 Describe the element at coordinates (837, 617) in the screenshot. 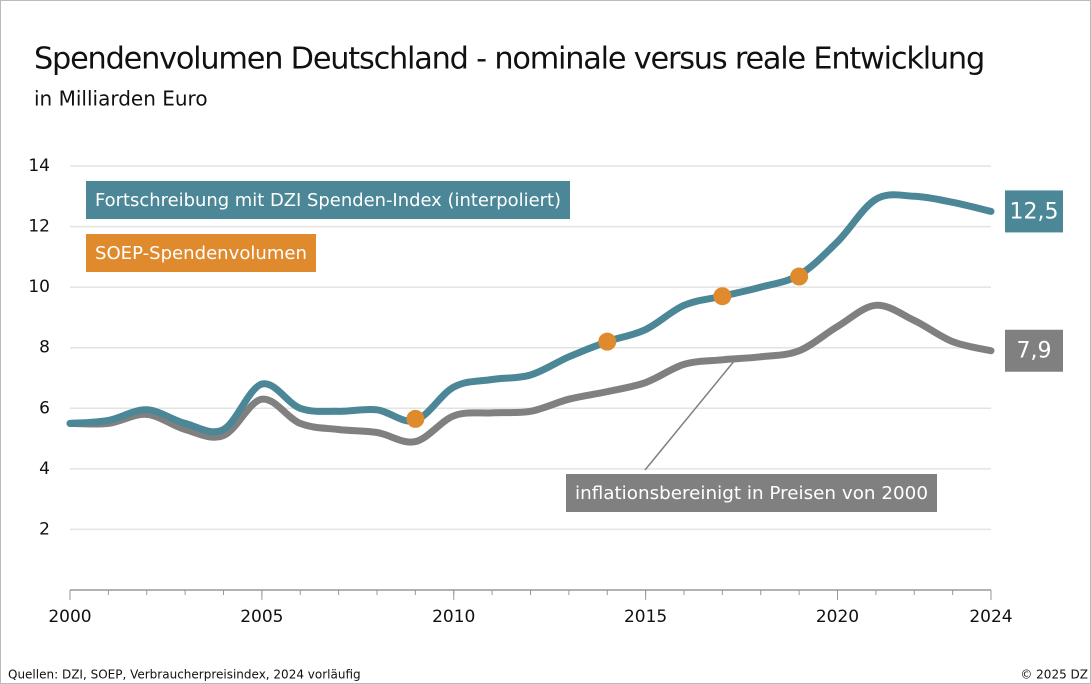

I see `x-tick-label: 2020` at that location.